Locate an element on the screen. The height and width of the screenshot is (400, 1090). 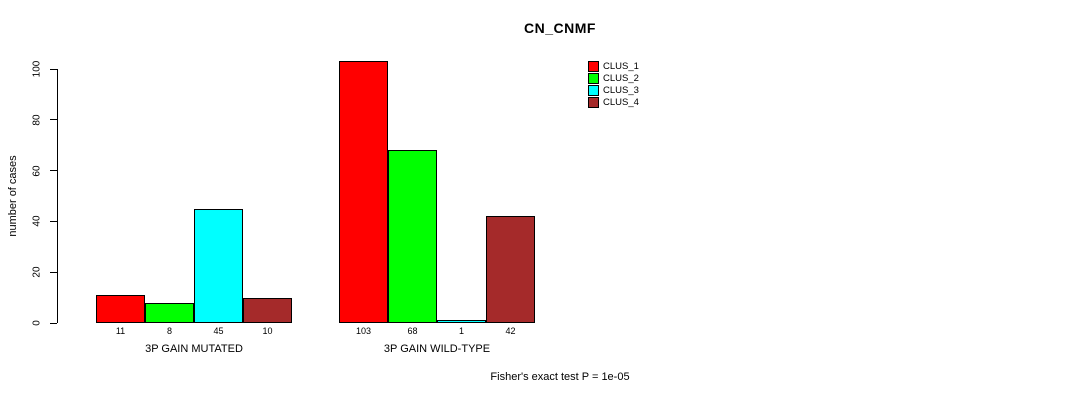
legend-item-clus_1: CLUS_1 is located at coordinates (613, 66).